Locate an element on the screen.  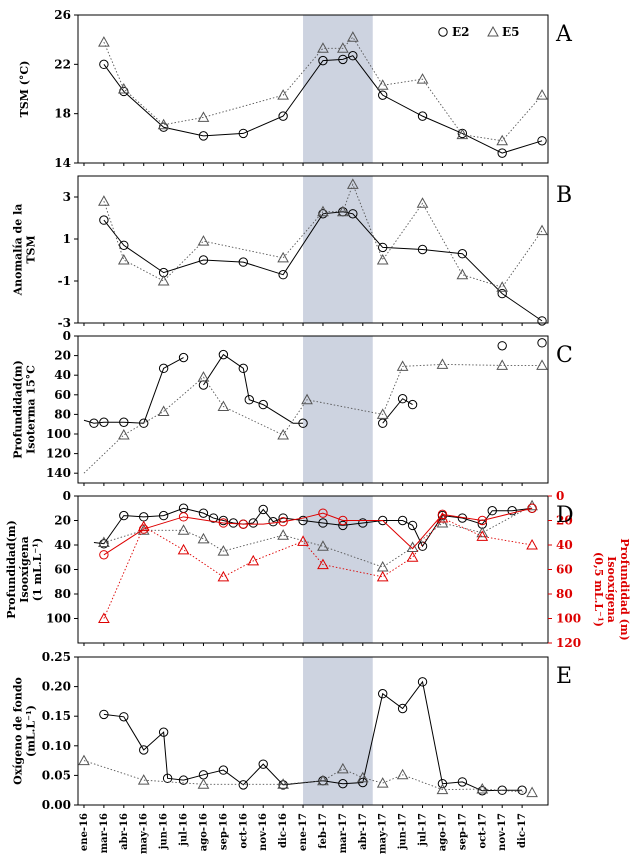
x-tick-label: abr-16 is located at coordinates (124, 831).